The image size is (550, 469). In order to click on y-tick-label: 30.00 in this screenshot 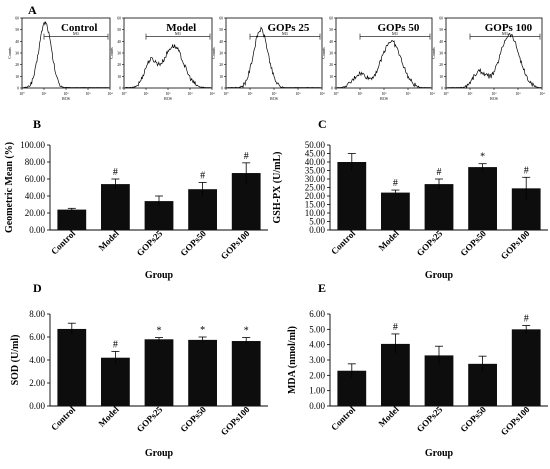, I will do `click(315, 179)`.